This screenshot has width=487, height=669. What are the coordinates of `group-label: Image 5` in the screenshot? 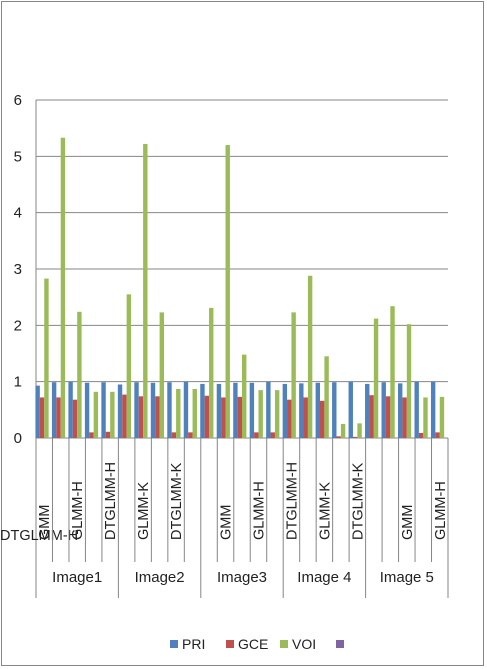 It's located at (407, 577).